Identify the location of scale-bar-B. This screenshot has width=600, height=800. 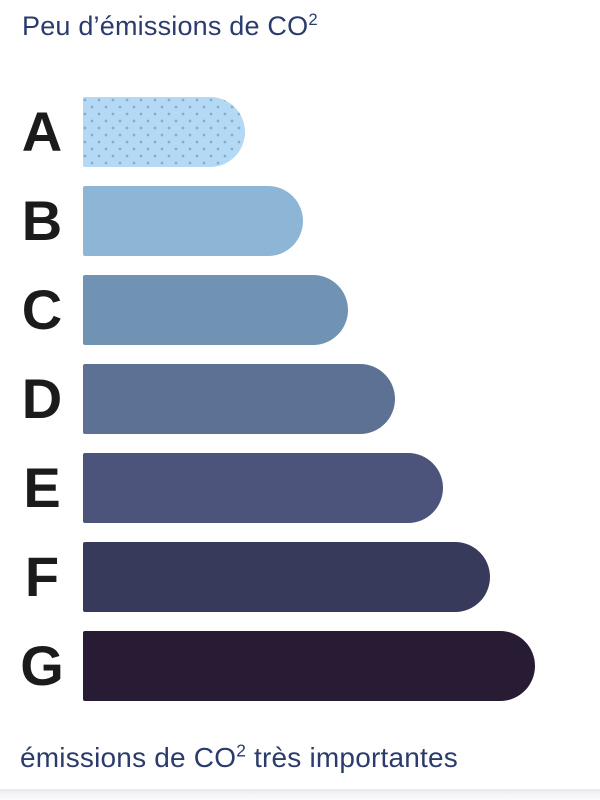
(193, 221).